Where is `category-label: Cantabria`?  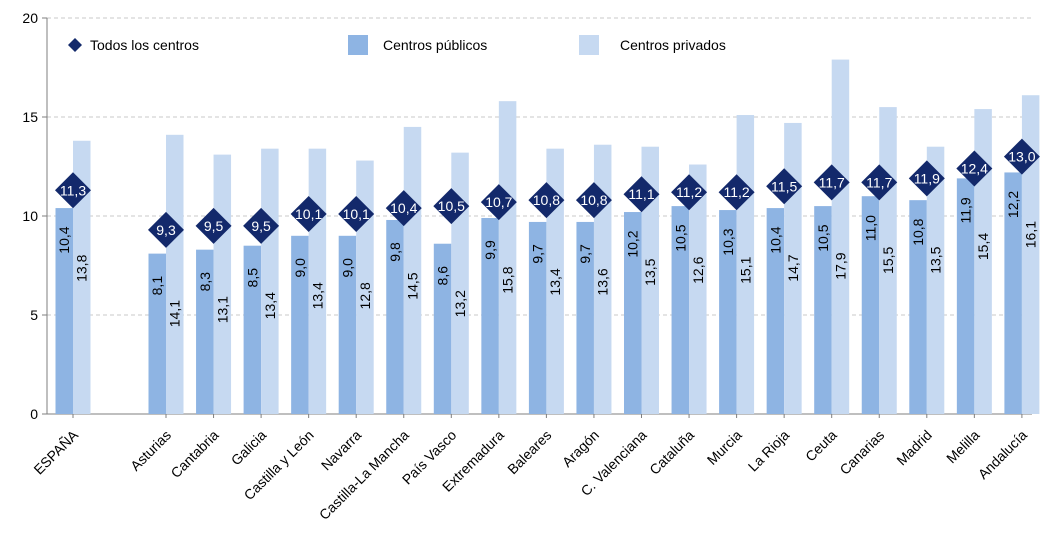
category-label: Cantabria is located at coordinates (194, 454).